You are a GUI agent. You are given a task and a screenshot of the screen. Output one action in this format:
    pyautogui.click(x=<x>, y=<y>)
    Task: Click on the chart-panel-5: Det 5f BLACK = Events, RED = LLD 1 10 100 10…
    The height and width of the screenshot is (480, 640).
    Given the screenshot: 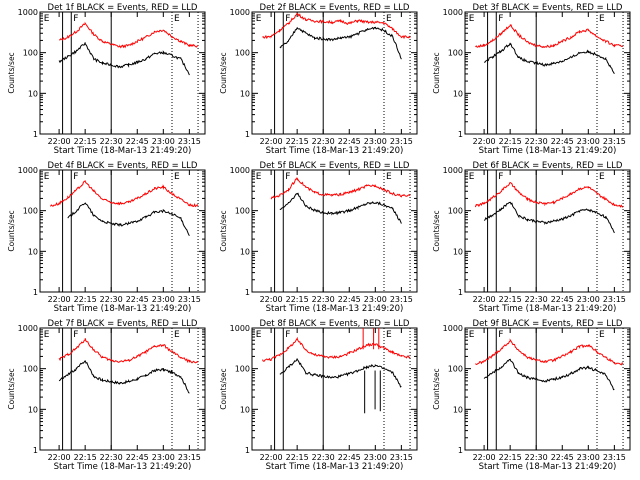 What is the action you would take?
    pyautogui.click(x=318, y=237)
    